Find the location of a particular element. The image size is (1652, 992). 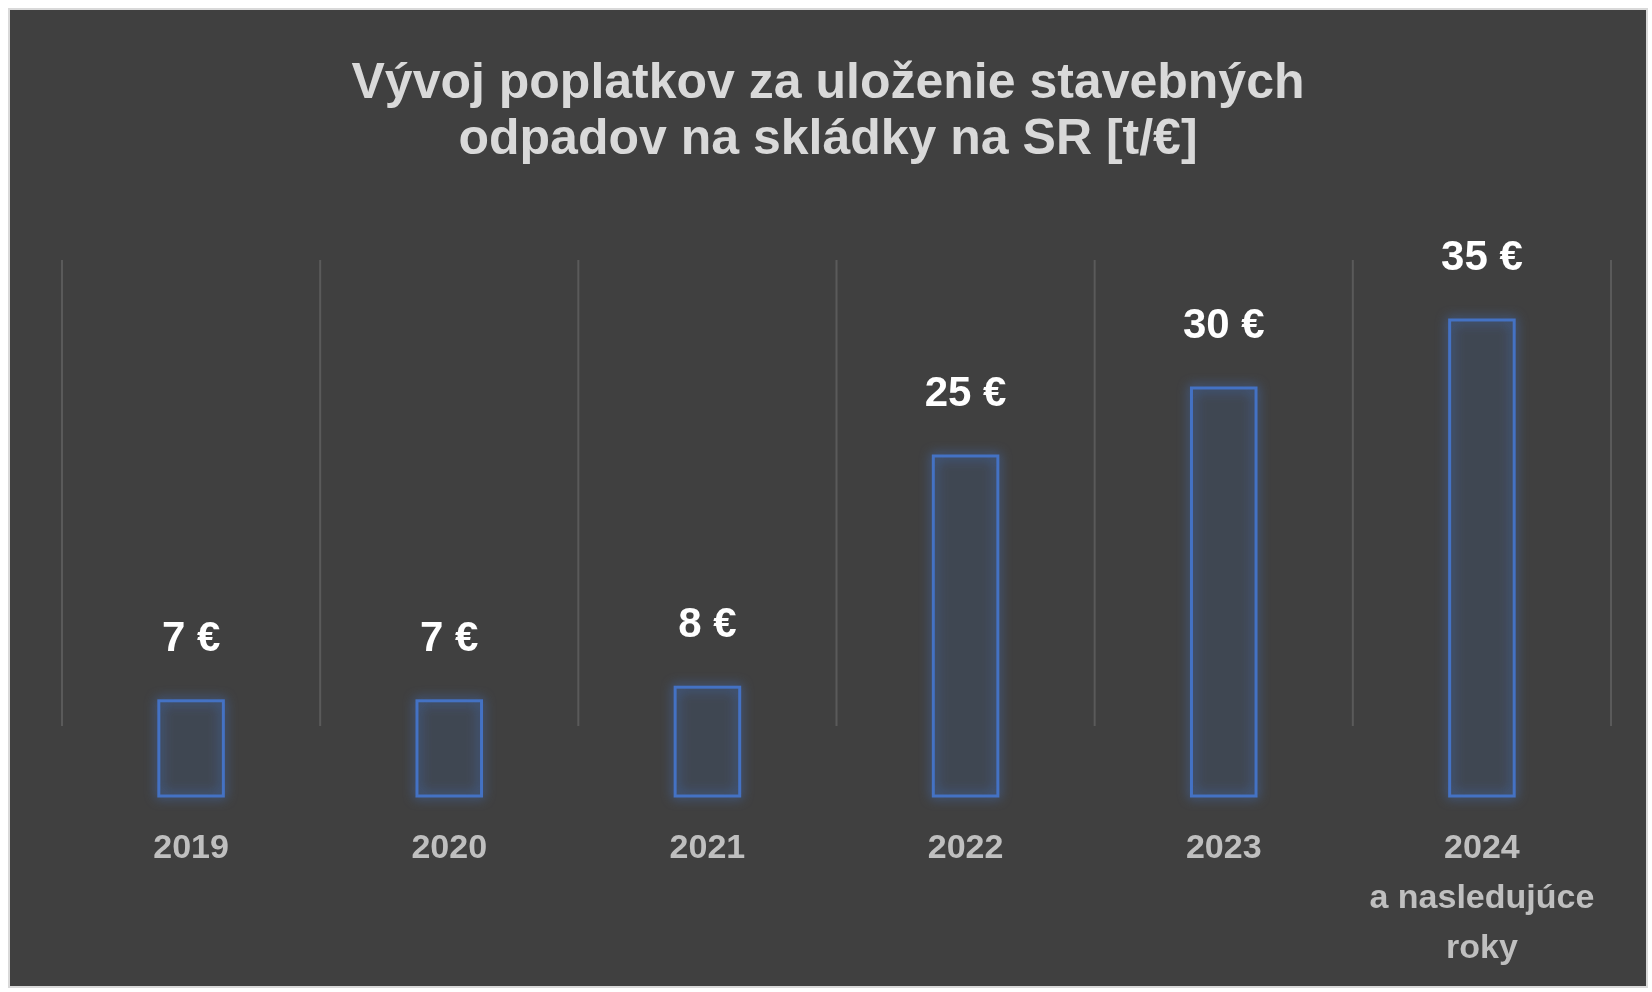

x-tick-label: 2019 is located at coordinates (191, 846).